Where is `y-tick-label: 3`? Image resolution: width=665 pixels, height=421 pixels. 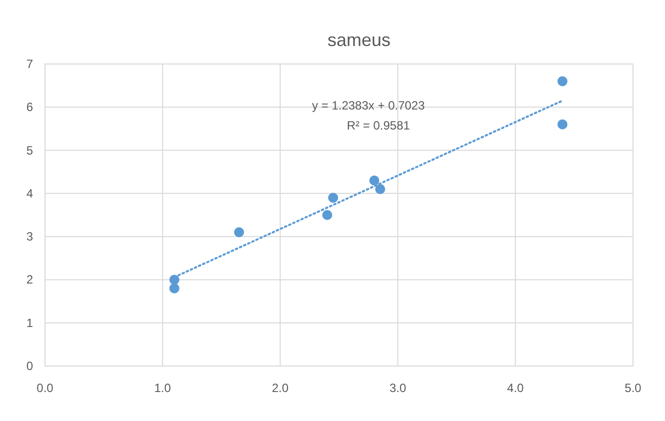 y-tick-label: 3 is located at coordinates (30, 237).